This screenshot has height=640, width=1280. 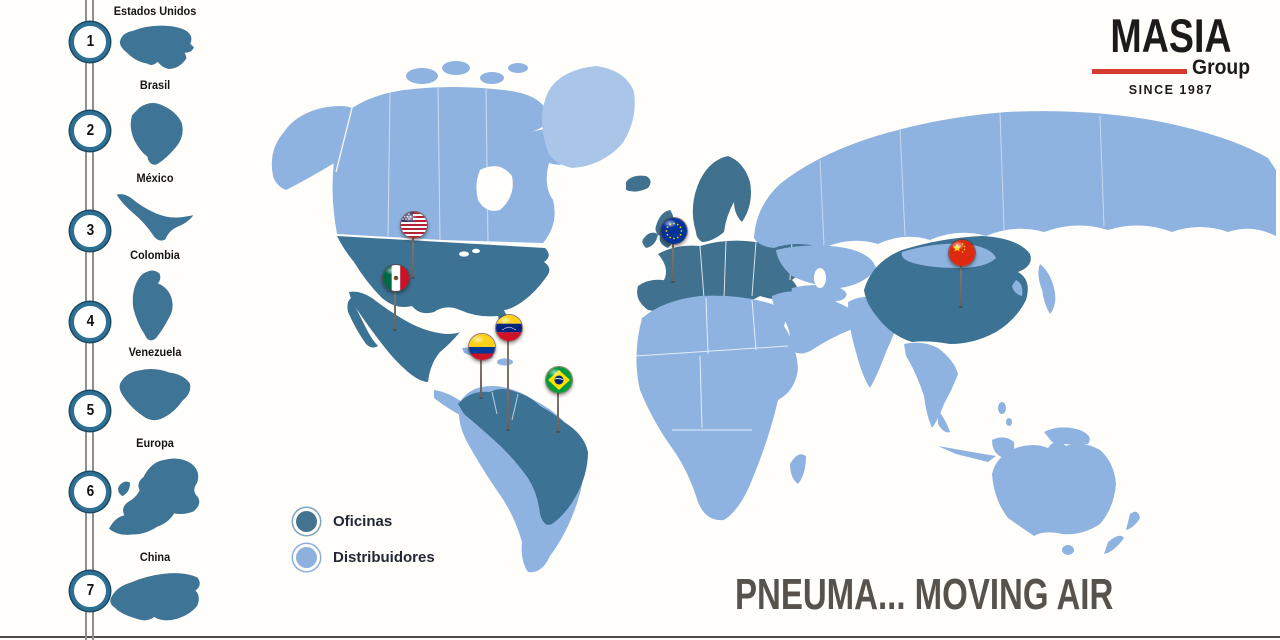 I want to click on region-central-asia, so click(x=826, y=266).